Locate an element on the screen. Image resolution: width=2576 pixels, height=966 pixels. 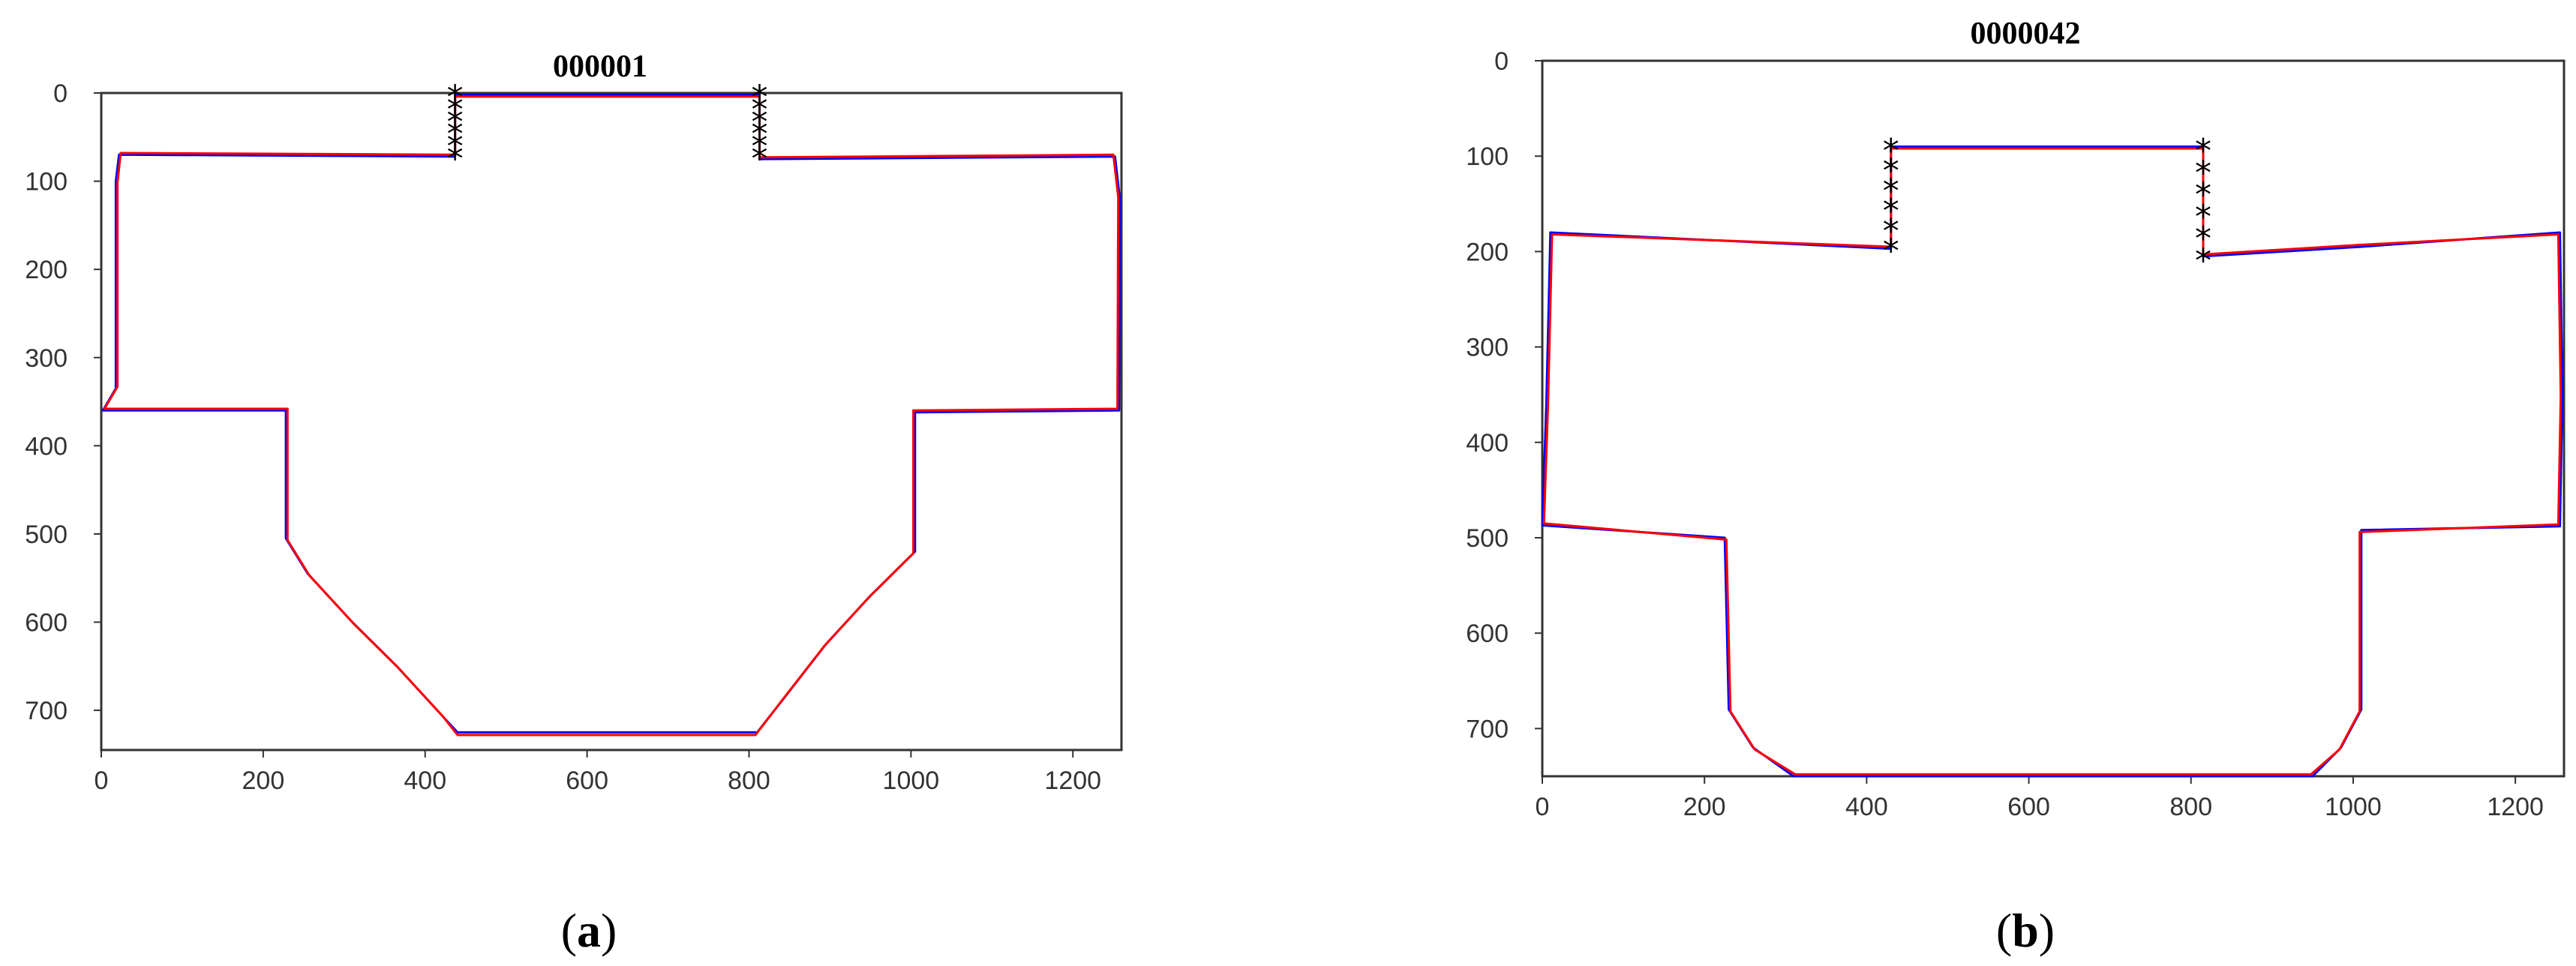
chart-title: 000001 is located at coordinates (600, 67).